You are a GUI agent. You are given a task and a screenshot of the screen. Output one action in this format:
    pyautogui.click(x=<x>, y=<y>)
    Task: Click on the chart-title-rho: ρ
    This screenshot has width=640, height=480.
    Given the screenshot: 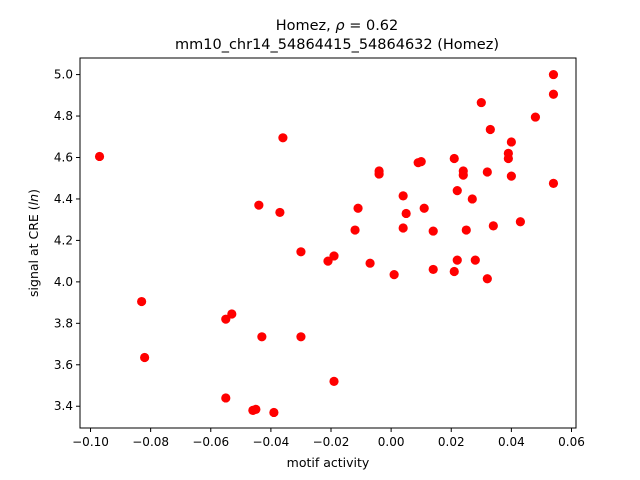 What is the action you would take?
    pyautogui.click(x=340, y=26)
    